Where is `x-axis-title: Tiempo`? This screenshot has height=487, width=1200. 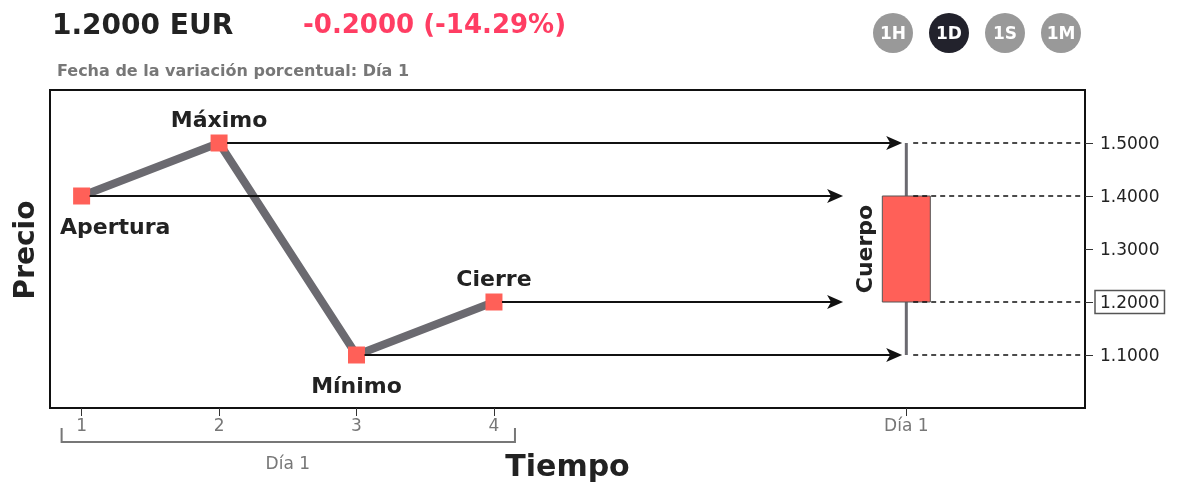
x-axis-title: Tiempo is located at coordinates (567, 465).